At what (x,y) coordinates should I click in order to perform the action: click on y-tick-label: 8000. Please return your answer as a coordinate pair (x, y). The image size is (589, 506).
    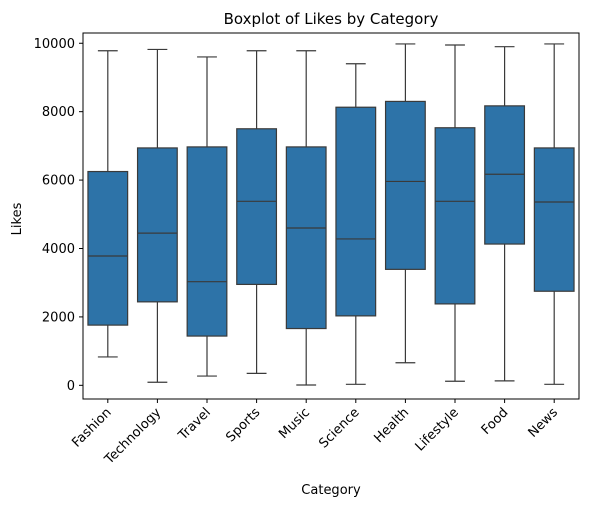
    Looking at the image, I should click on (58, 112).